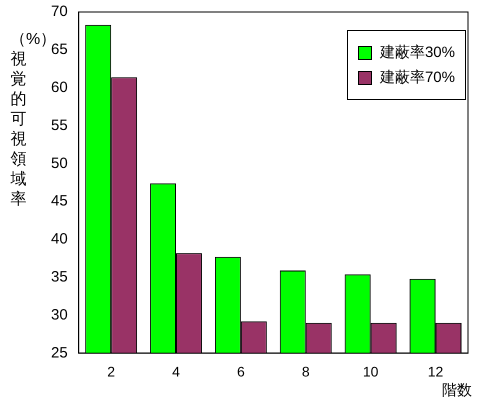  I want to click on x-tick-label: 4, so click(176, 371).